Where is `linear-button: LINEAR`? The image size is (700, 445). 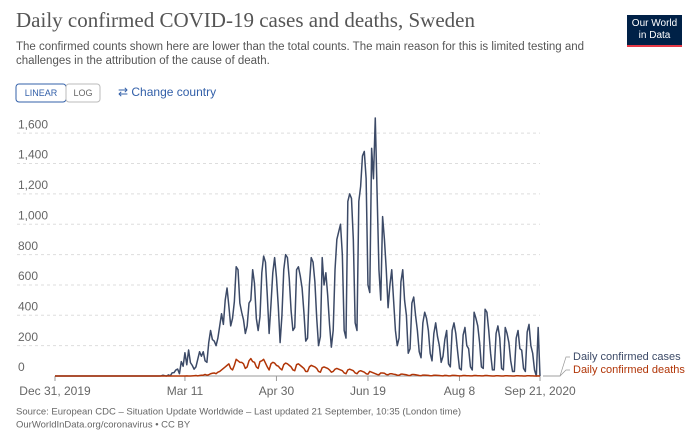
linear-button: LINEAR is located at coordinates (41, 93).